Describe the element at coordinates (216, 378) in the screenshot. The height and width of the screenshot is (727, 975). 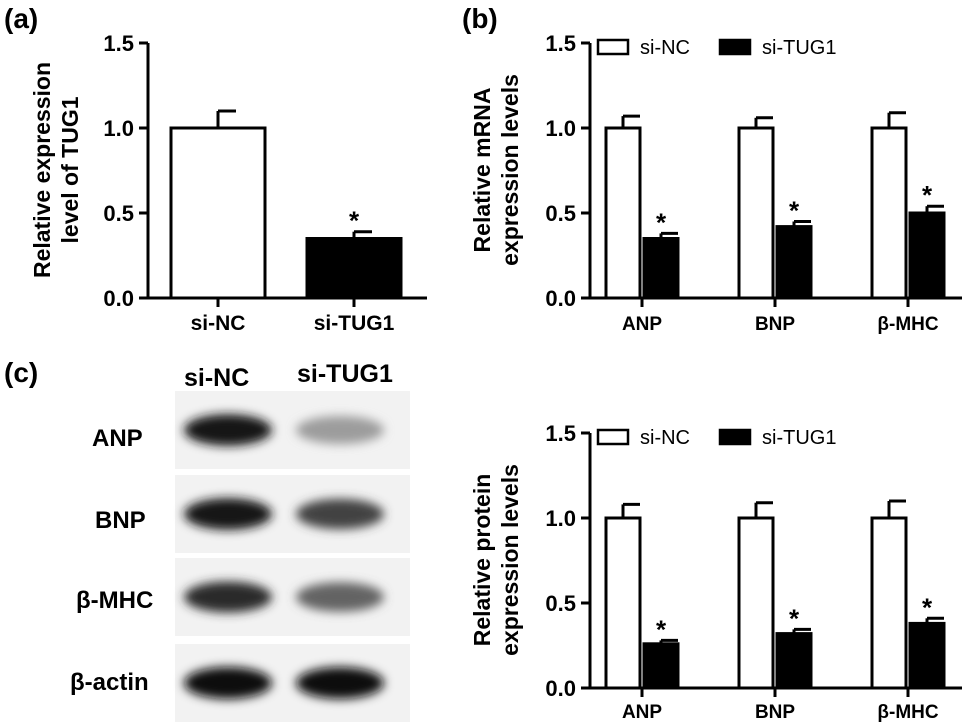
I see `blot-header-si-nc: si-NC` at that location.